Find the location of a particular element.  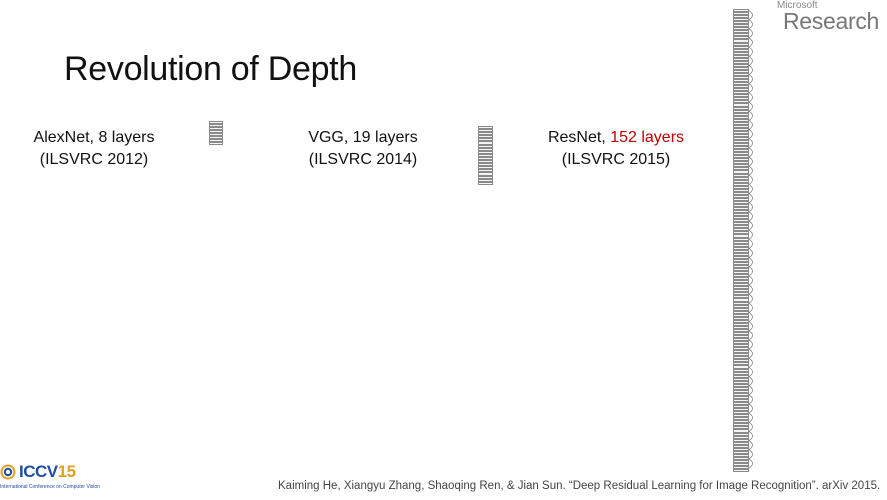

resnet-shortcut-connections is located at coordinates (751, 239).